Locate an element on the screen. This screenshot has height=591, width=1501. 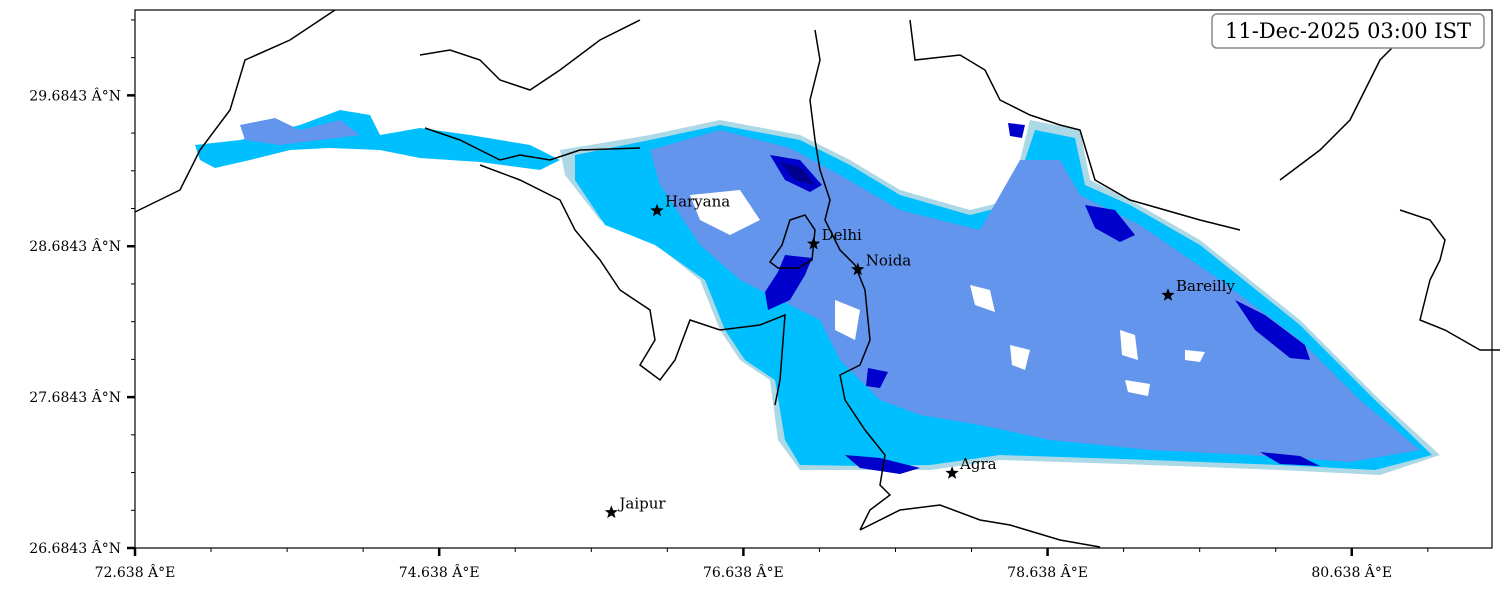
star-icon-agra is located at coordinates (952, 472).